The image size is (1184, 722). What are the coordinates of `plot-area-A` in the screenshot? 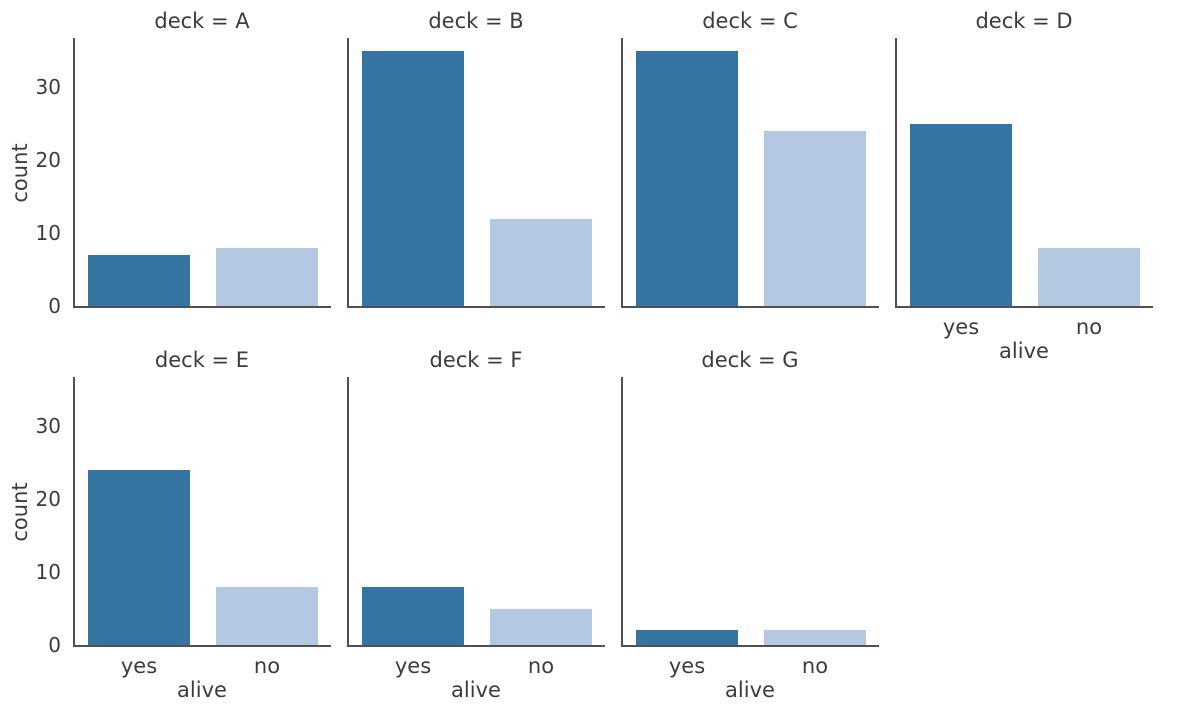 It's located at (202, 173).